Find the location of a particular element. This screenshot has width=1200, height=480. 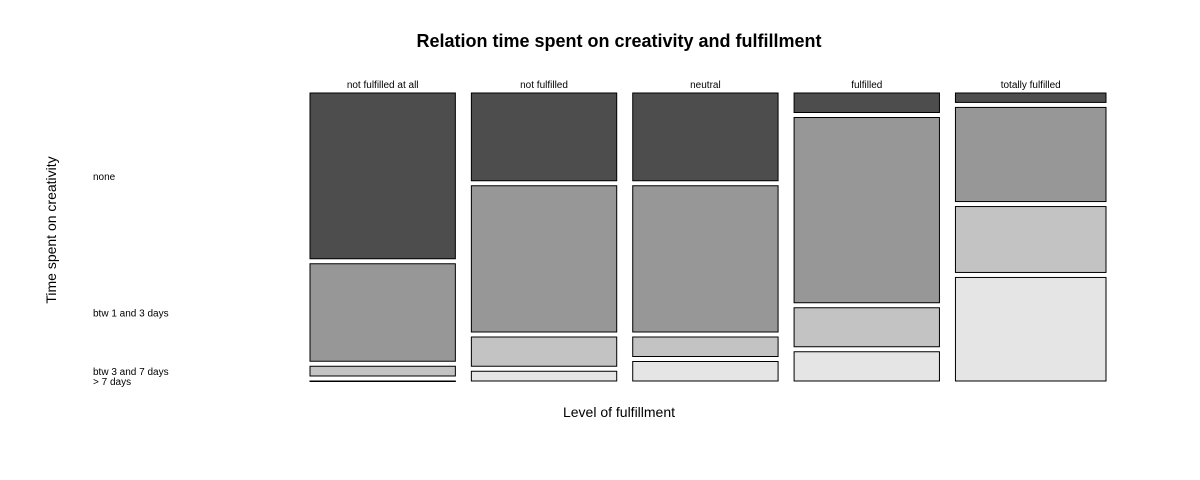

row-label: > 7 days is located at coordinates (112, 382).